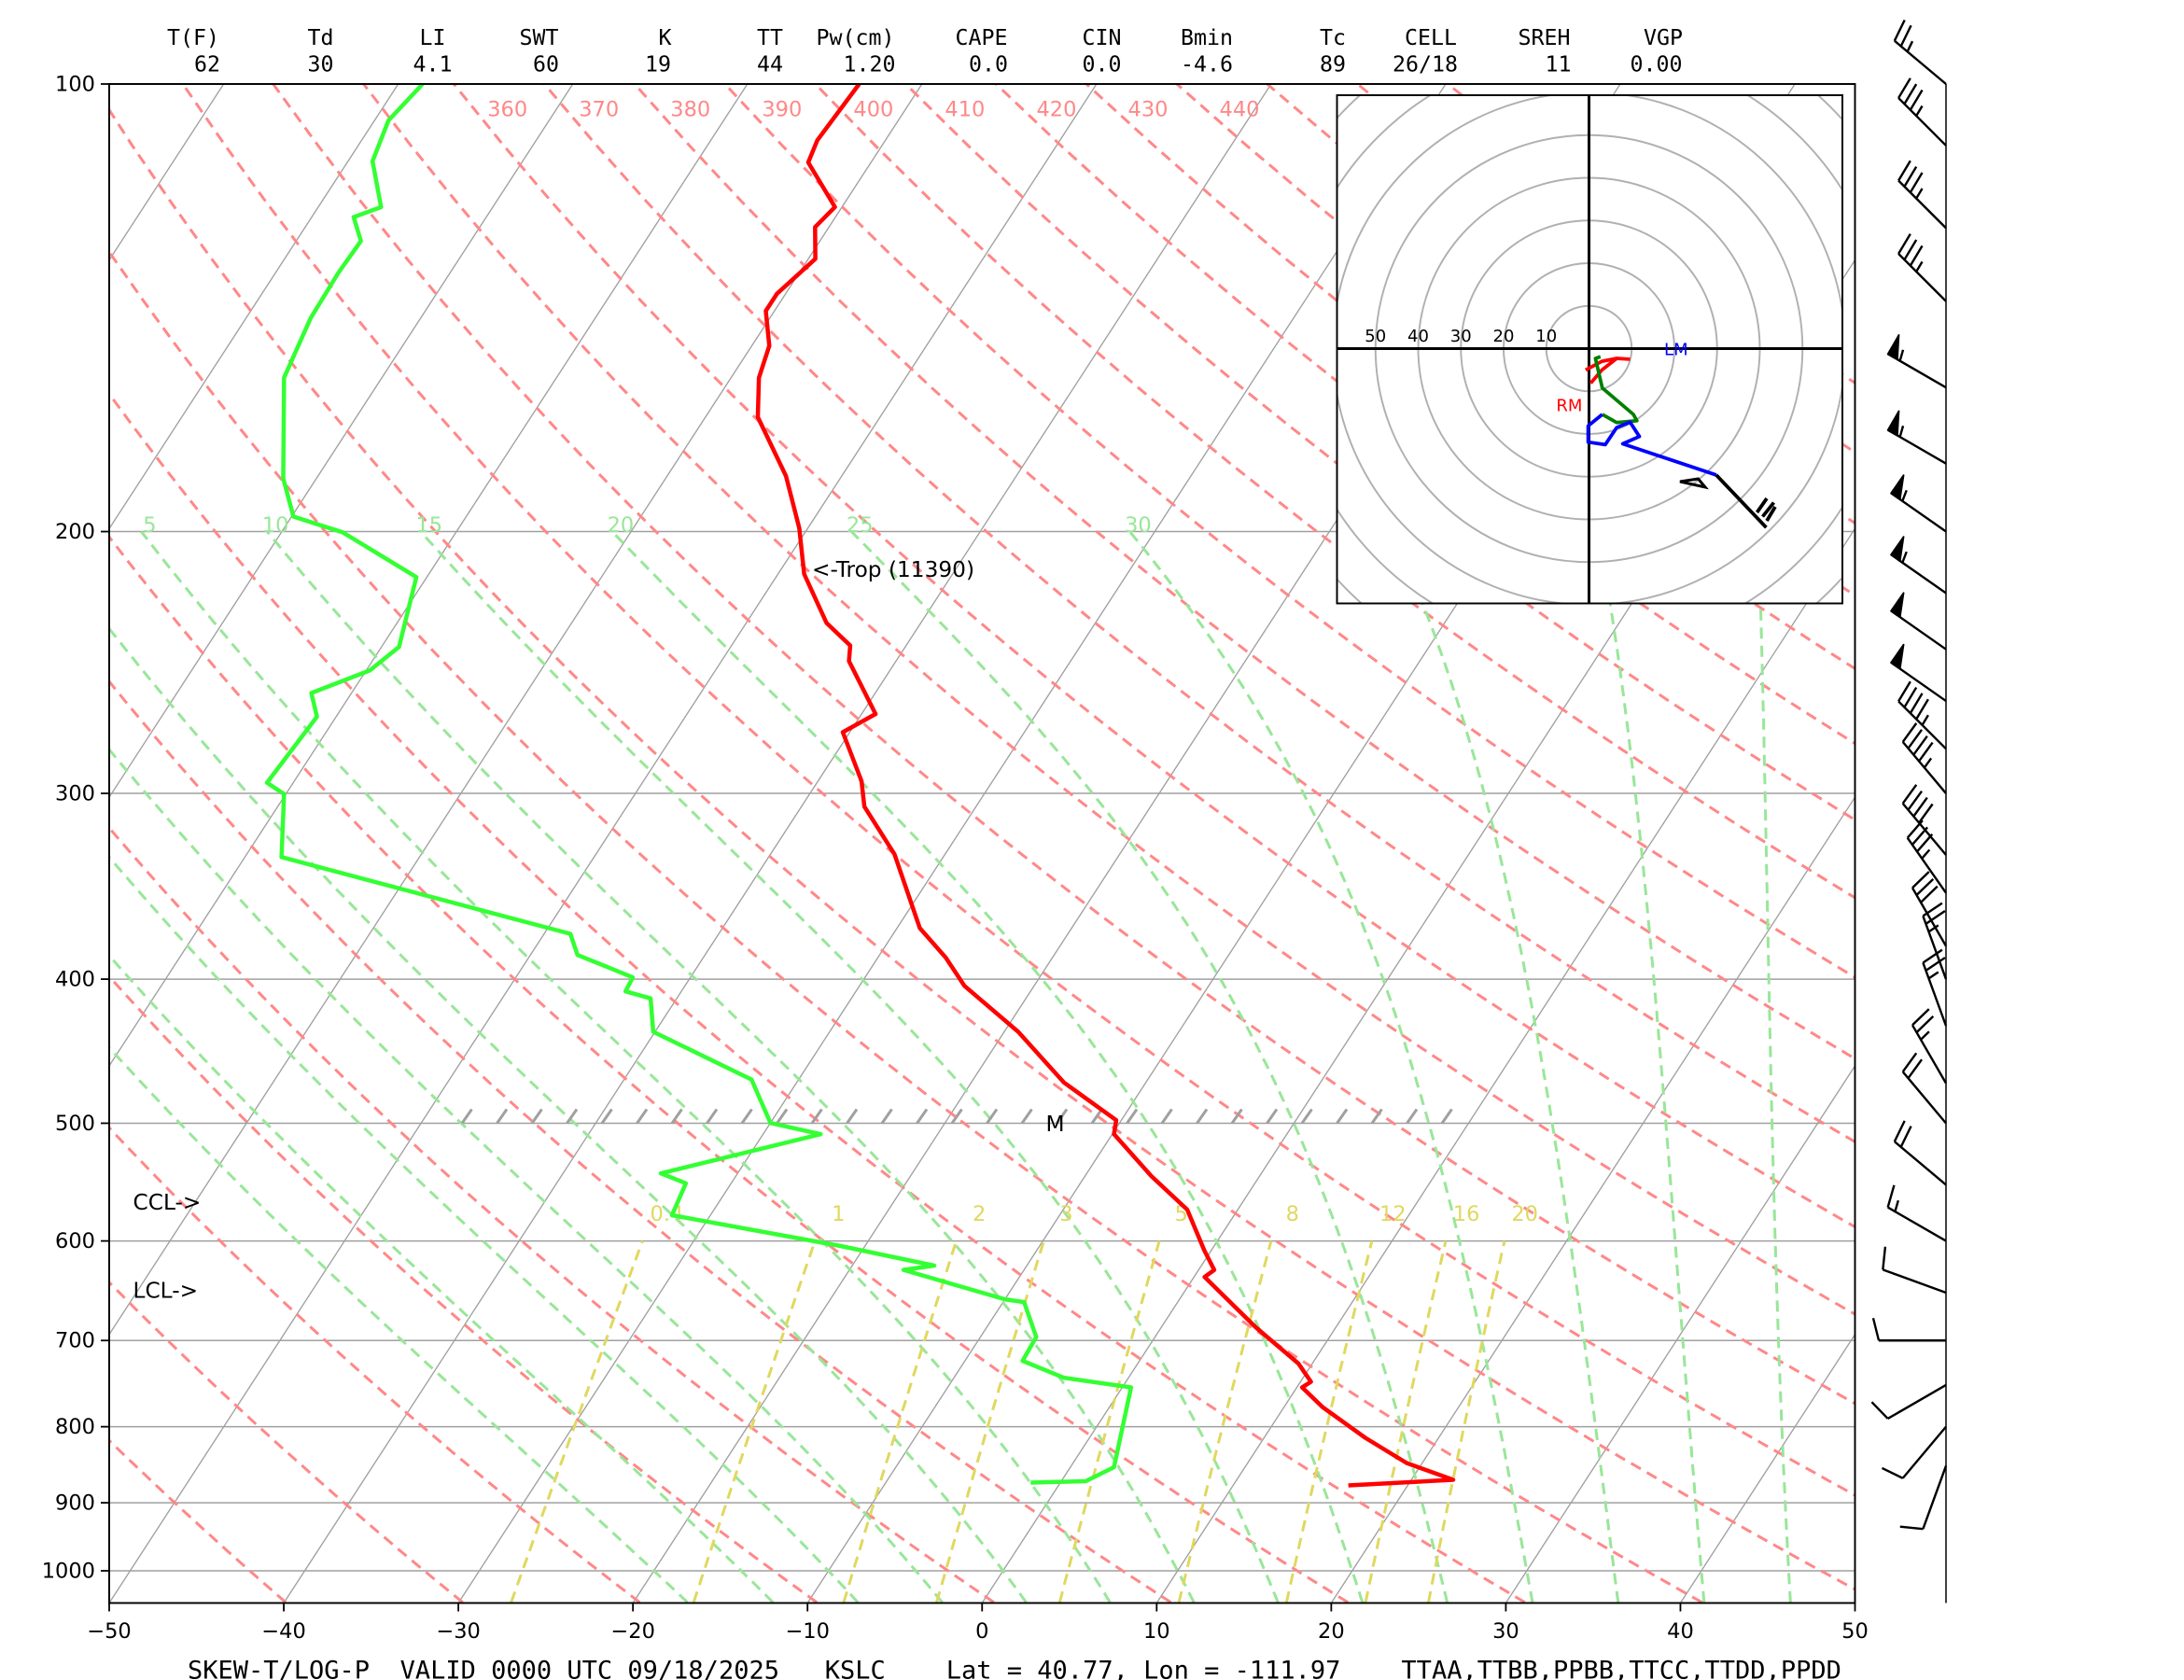 Image resolution: width=2184 pixels, height=1680 pixels. What do you see at coordinates (1766, 509) in the screenshot?
I see `hodograph-barb-mark` at bounding box center [1766, 509].